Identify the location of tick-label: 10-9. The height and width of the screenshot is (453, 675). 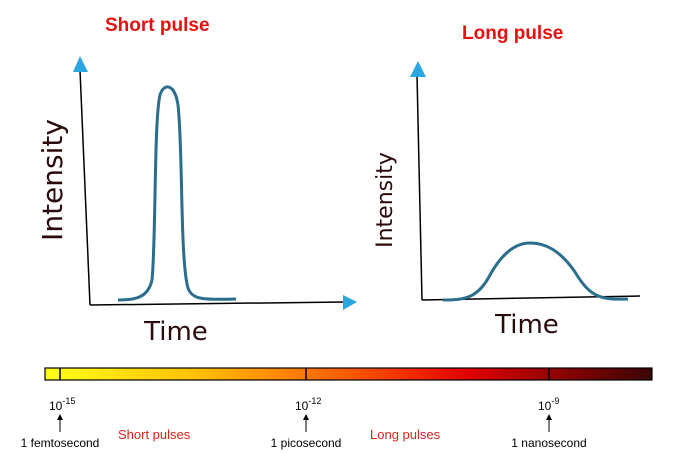
(548, 404).